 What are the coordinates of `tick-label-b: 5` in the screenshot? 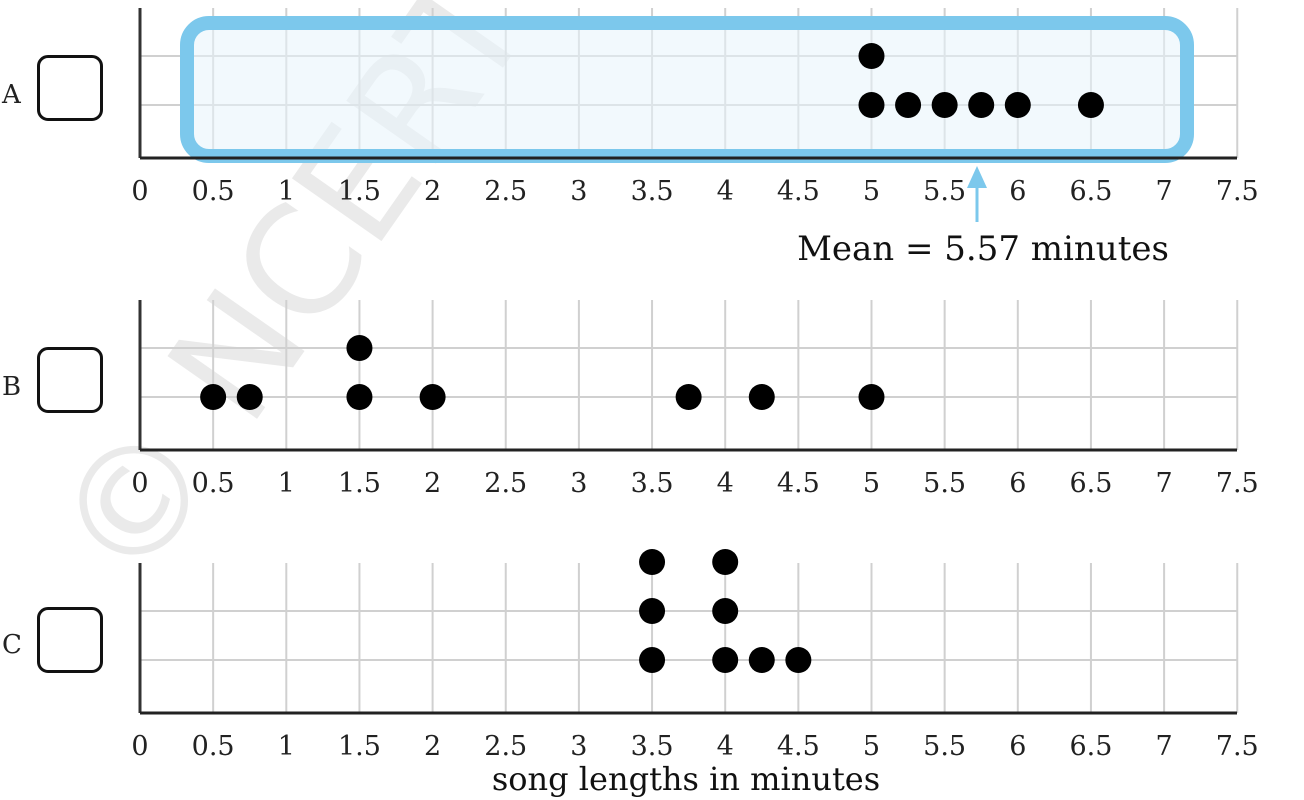 It's located at (871, 483).